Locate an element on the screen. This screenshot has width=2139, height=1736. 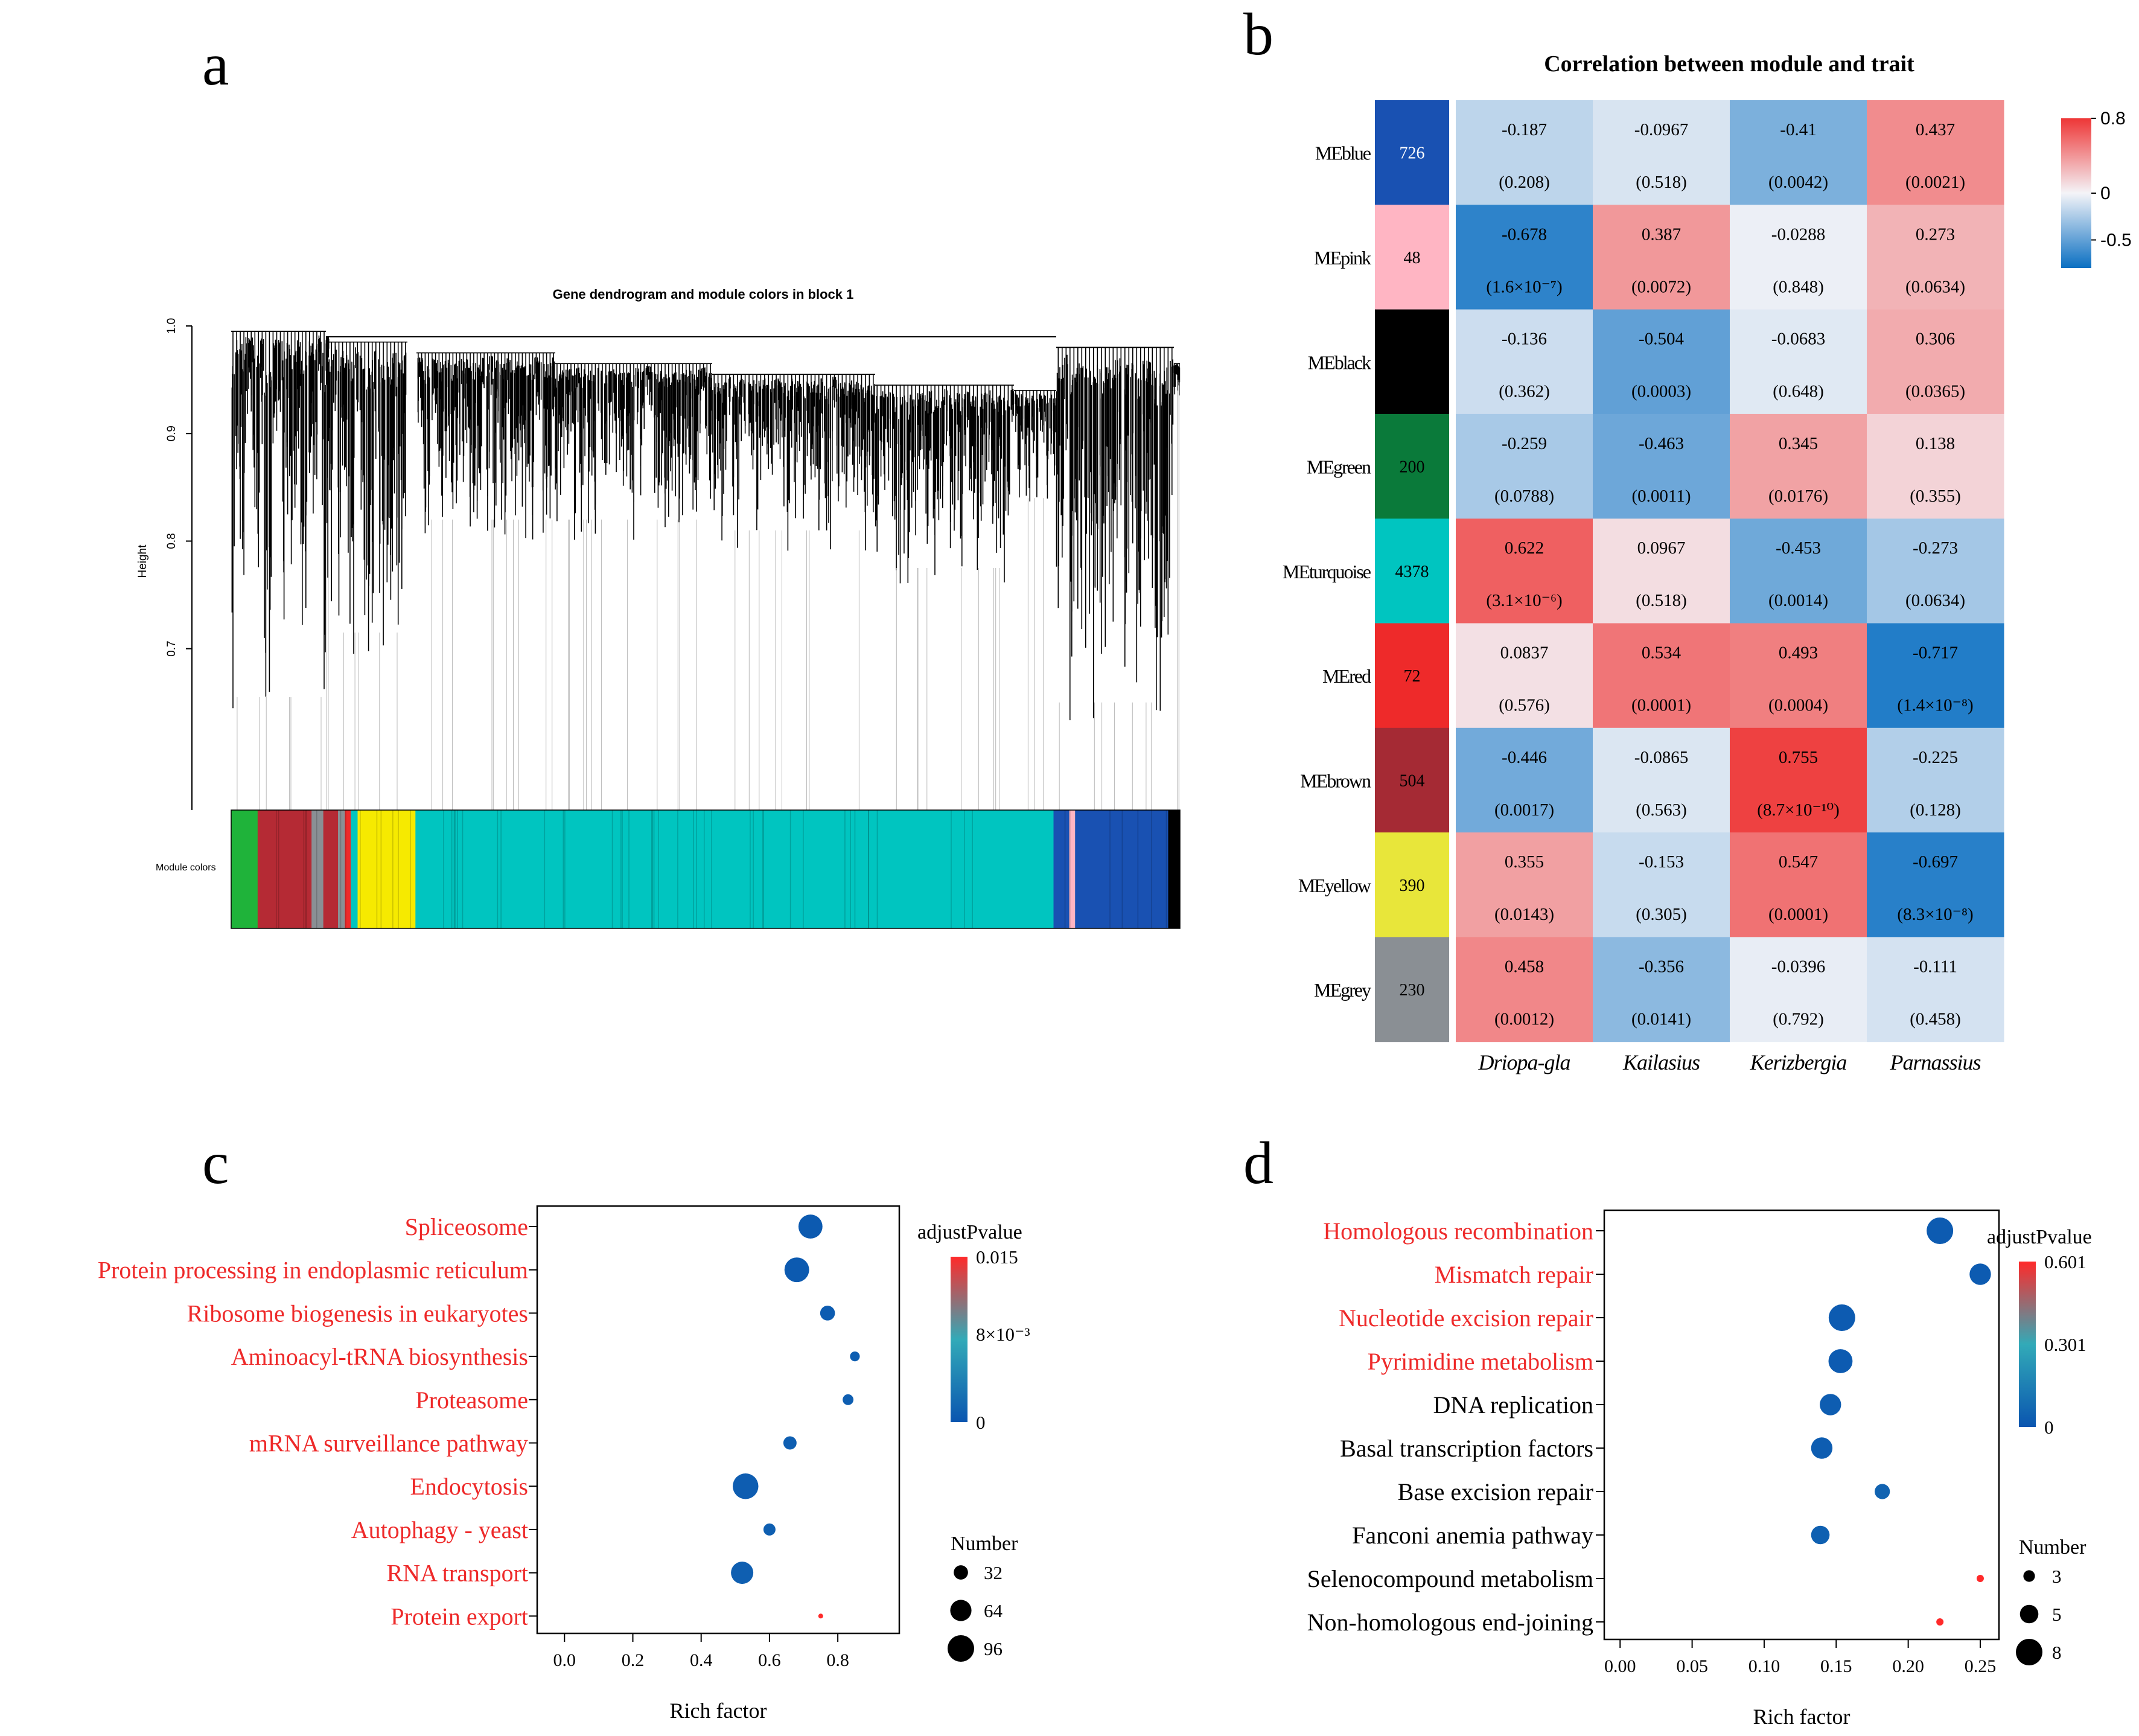
cell-pvalue: (0.0021) is located at coordinates (1935, 182).